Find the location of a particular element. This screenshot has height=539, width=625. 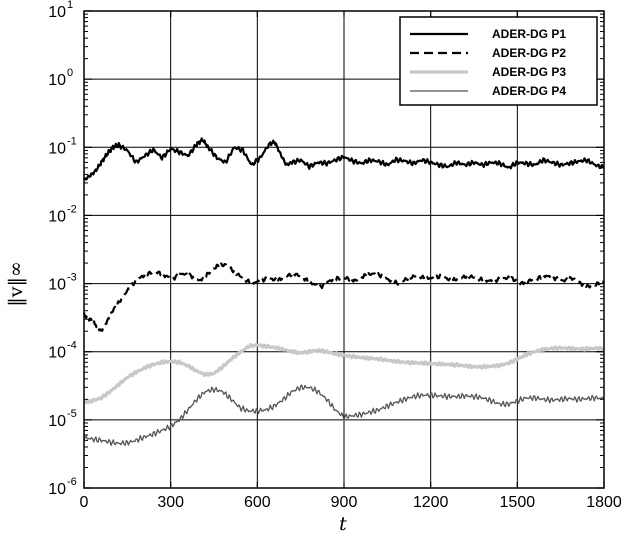

legend: ADER-DG P1 ADER-DG P2 ADER-DG P3 ADER-DG P4 is located at coordinates (498, 61).